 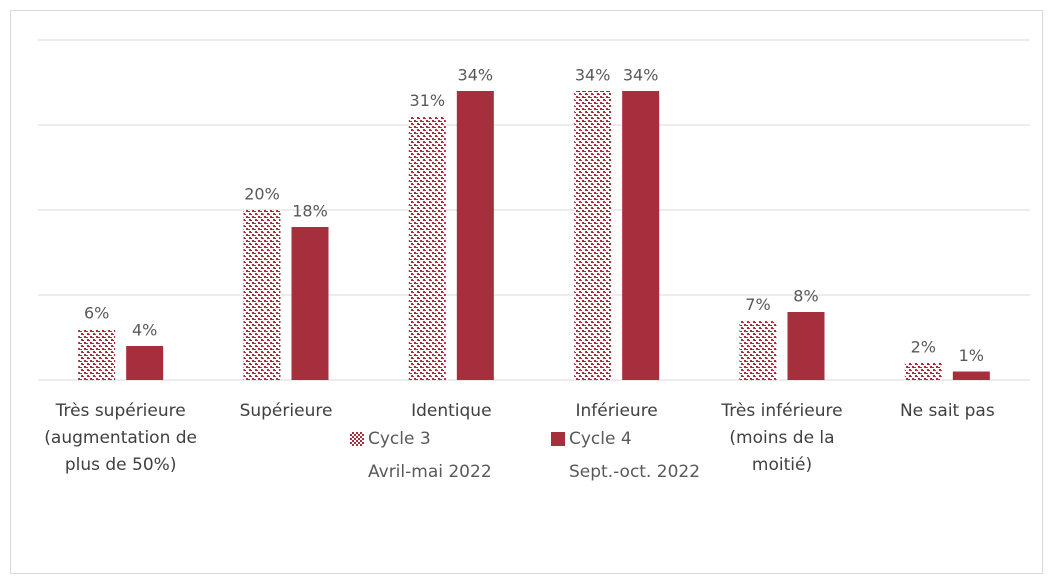 What do you see at coordinates (286, 411) in the screenshot?
I see `x-tick-label: Supérieure` at bounding box center [286, 411].